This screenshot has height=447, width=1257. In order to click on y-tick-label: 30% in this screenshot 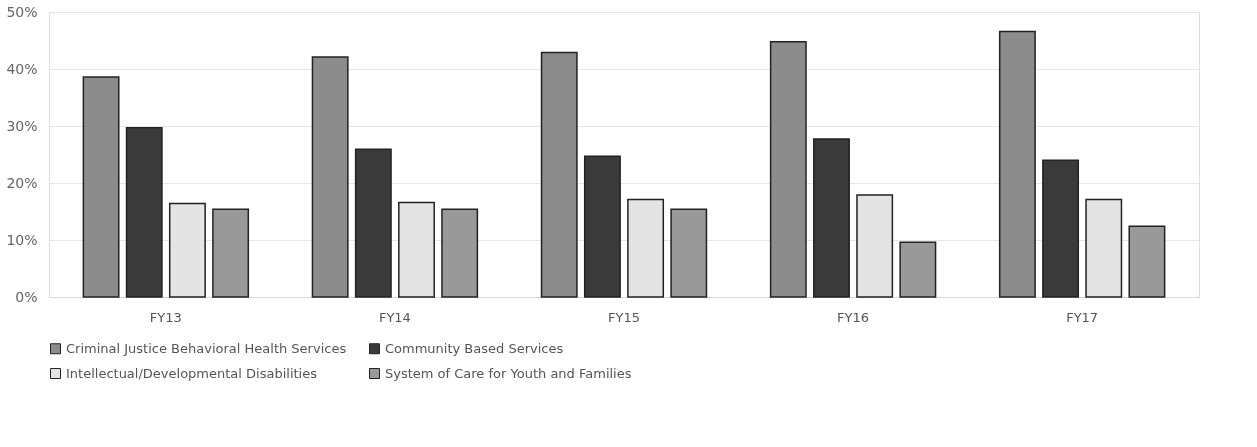, I will do `click(22, 125)`.